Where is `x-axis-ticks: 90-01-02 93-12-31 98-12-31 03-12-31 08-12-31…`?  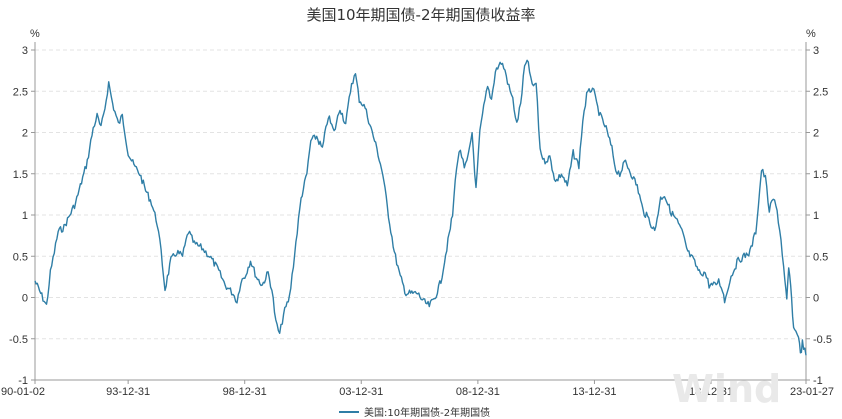 x-axis-ticks: 90-01-02 93-12-31 98-12-31 03-12-31 08-12-31… is located at coordinates (417, 389).